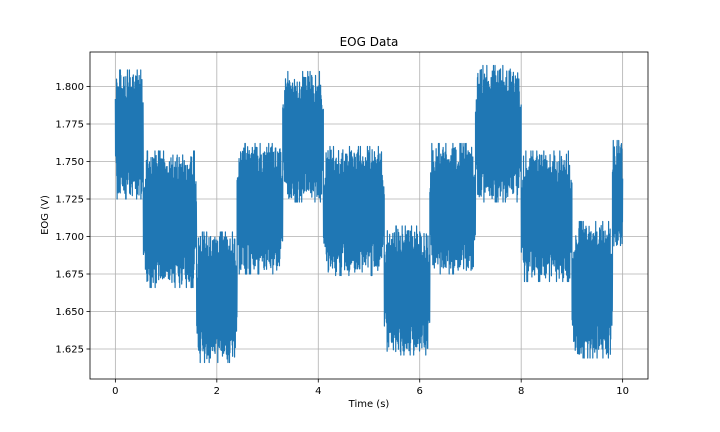 This screenshot has width=720, height=432. What do you see at coordinates (318, 391) in the screenshot?
I see `x-tick-label: 4` at bounding box center [318, 391].